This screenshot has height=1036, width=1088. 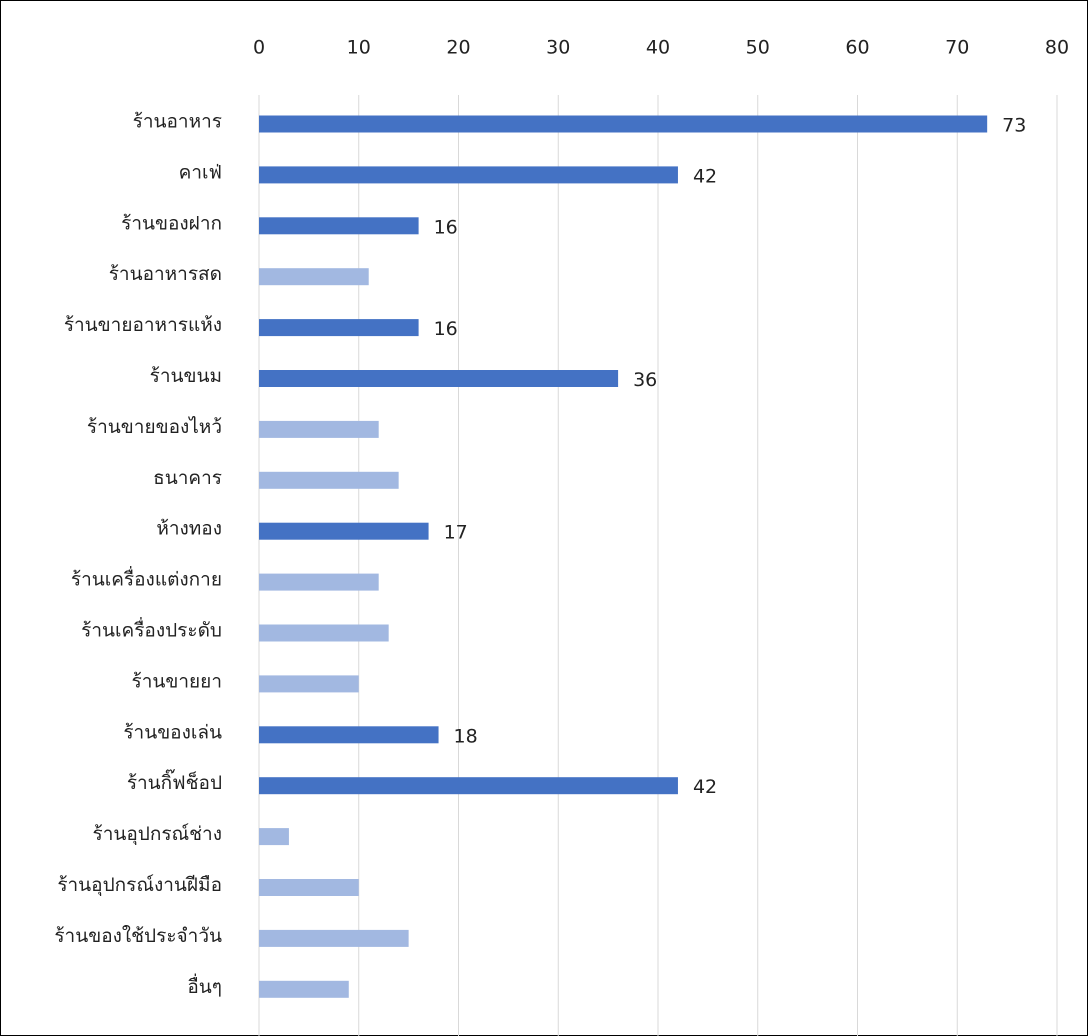 I want to click on y-tick-label: ร้านอุปกรณ์ช่าง, so click(x=157, y=834).